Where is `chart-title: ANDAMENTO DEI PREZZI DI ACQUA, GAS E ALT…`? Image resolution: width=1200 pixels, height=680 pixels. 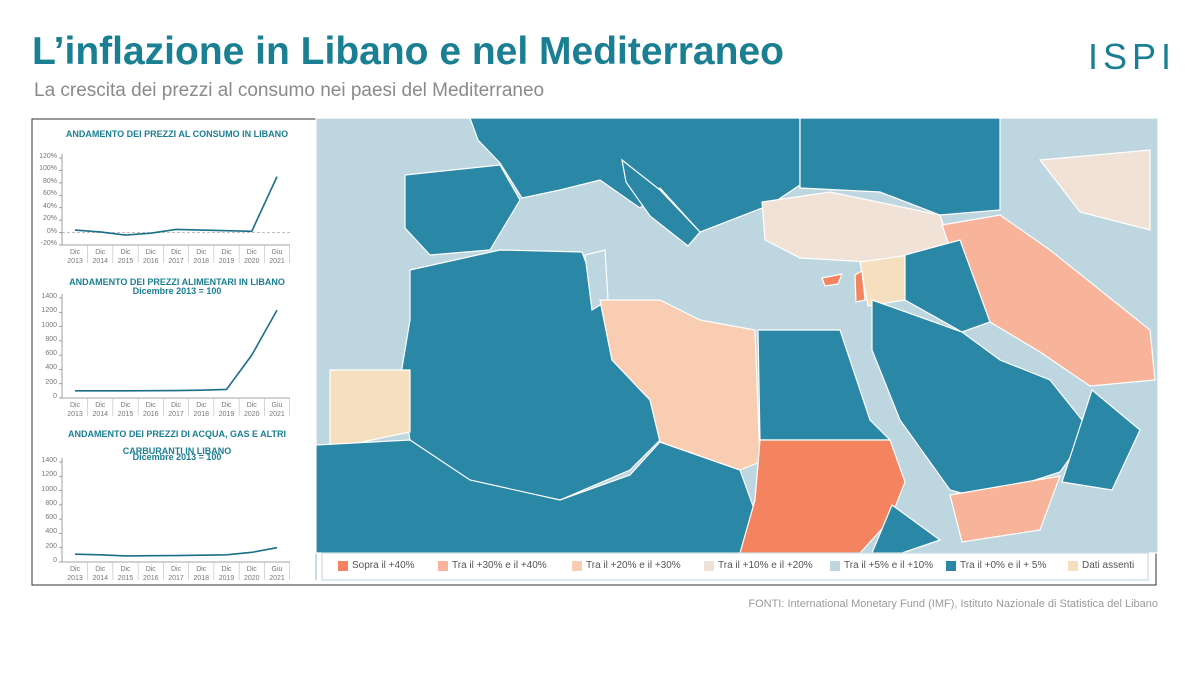 chart-title: ANDAMENTO DEI PREZZI DI ACQUA, GAS E ALT… is located at coordinates (176, 442).